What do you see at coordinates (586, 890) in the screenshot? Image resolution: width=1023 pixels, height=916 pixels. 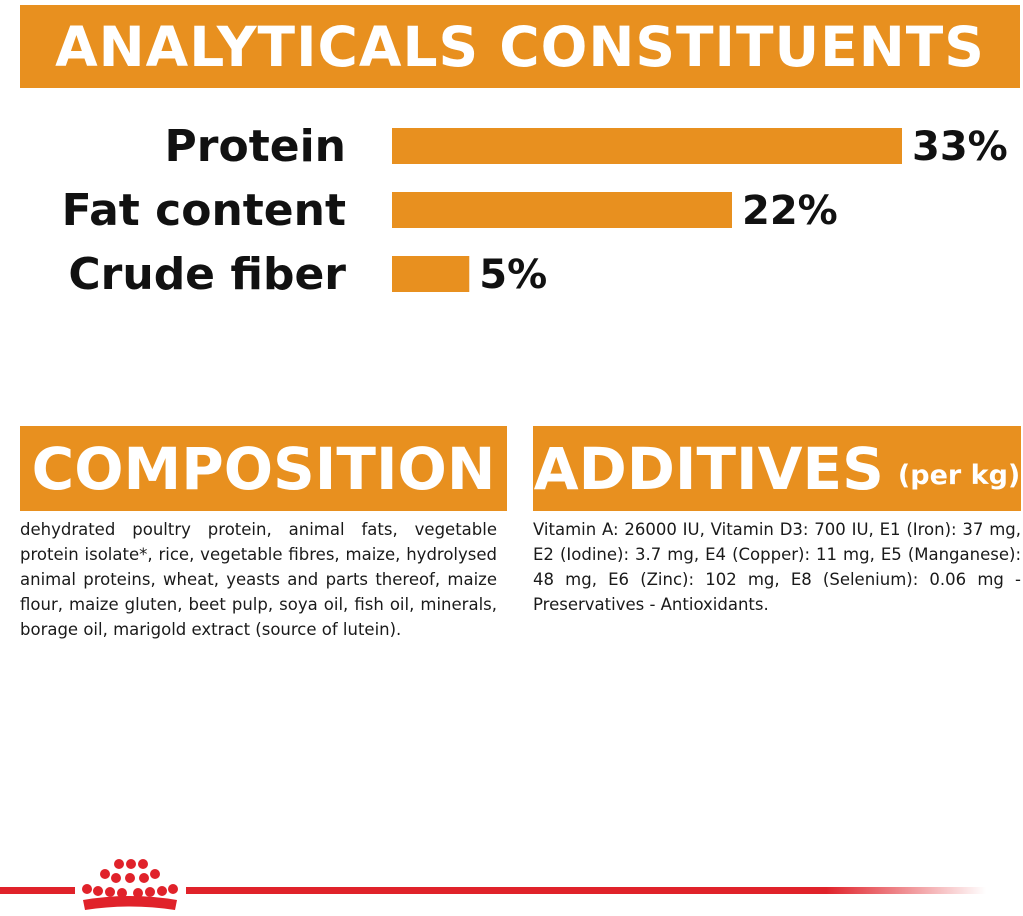 I see `footer-line-right` at bounding box center [586, 890].